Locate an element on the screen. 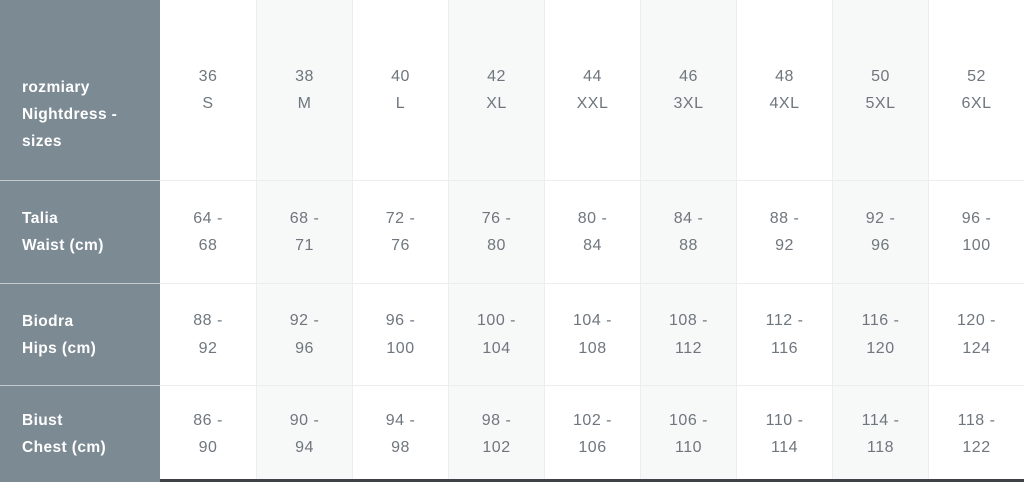 Image resolution: width=1024 pixels, height=482 pixels. size-cell: 120 - 124 is located at coordinates (976, 334).